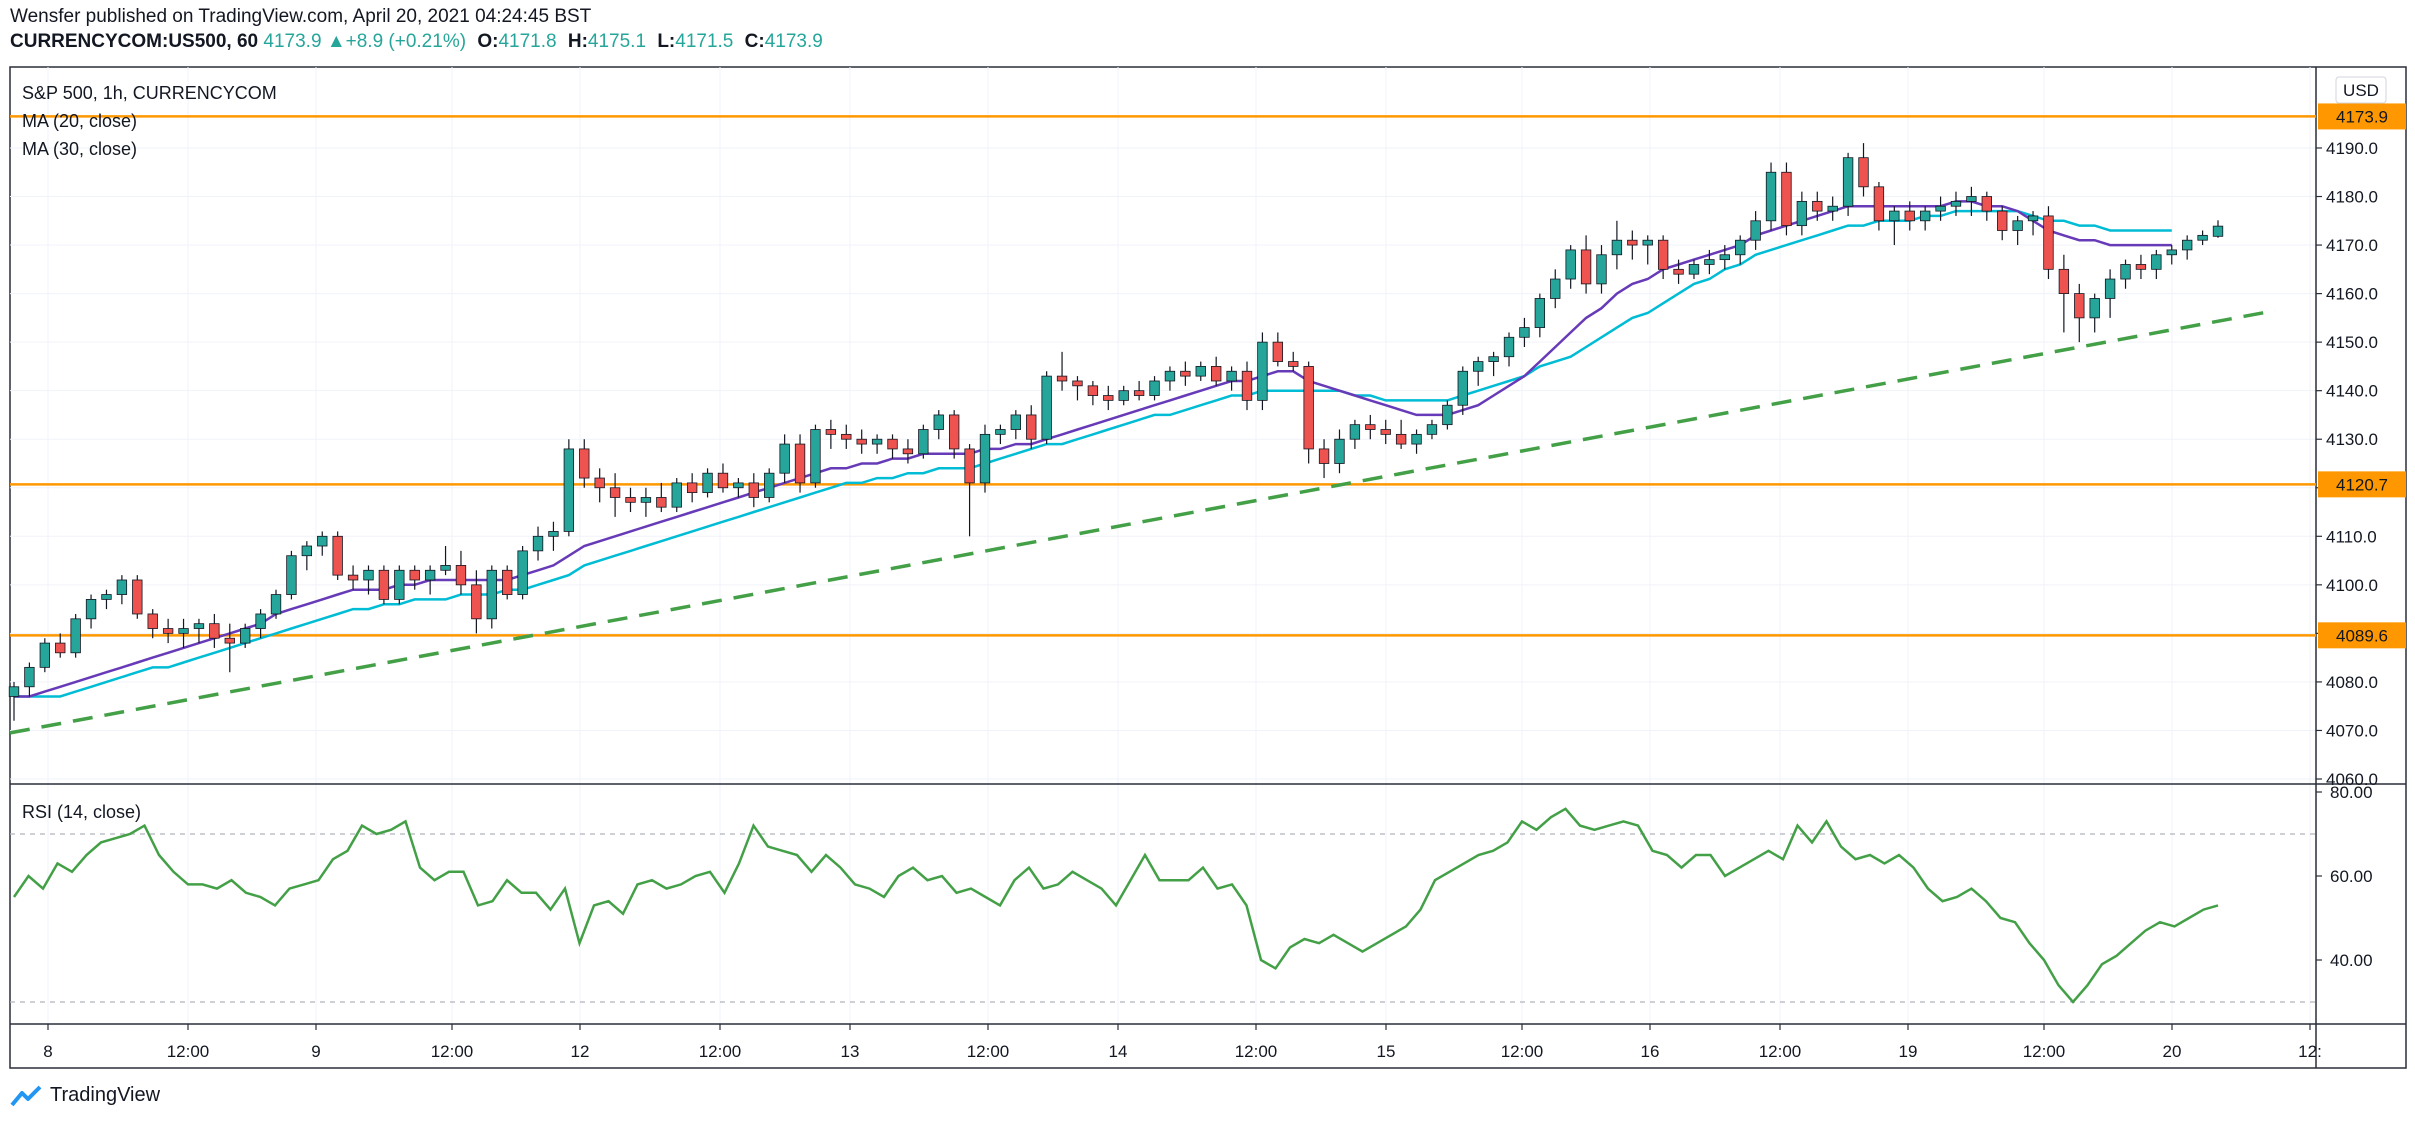 The image size is (2415, 1128). Describe the element at coordinates (2344, 876) in the screenshot. I see `rsi-axis: 40.00 60.00 80.00` at that location.